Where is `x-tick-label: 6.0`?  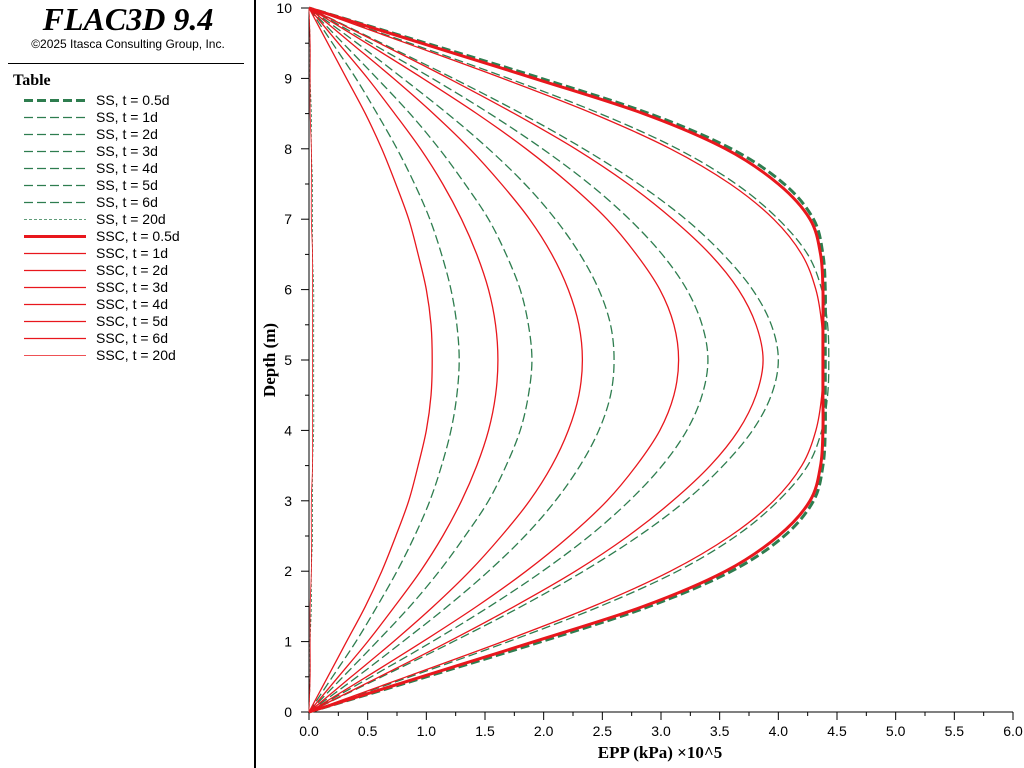 x-tick-label: 6.0 is located at coordinates (1013, 731).